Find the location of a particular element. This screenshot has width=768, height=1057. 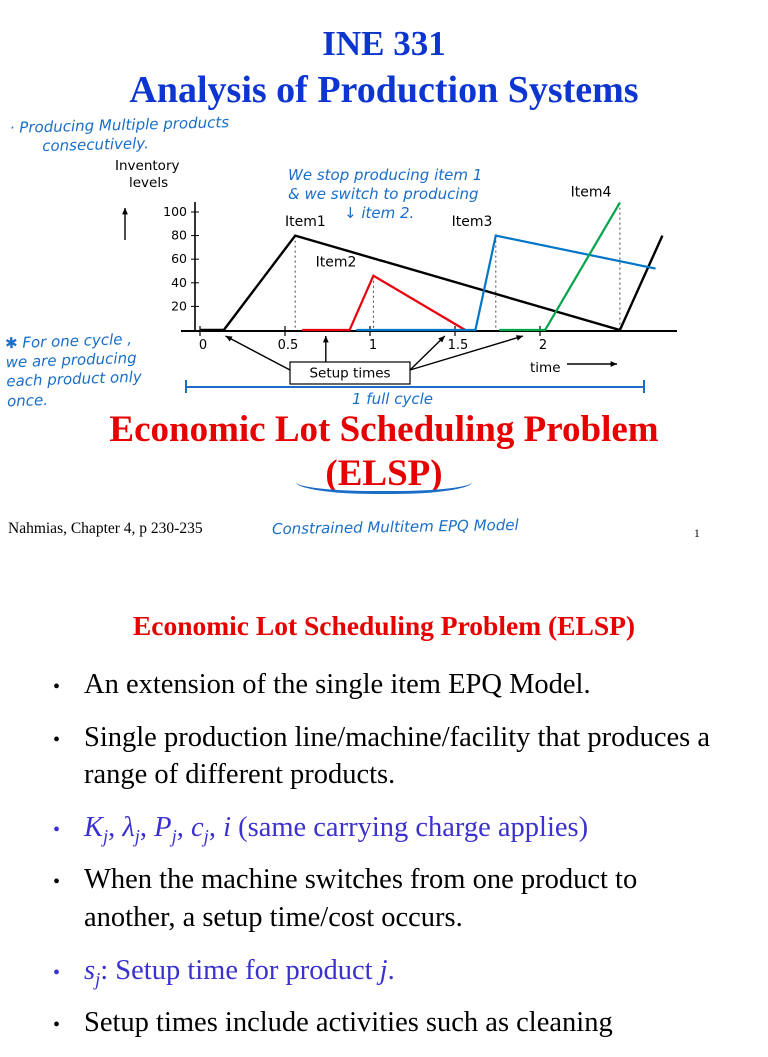

svg-text: 60 is located at coordinates (179, 258).